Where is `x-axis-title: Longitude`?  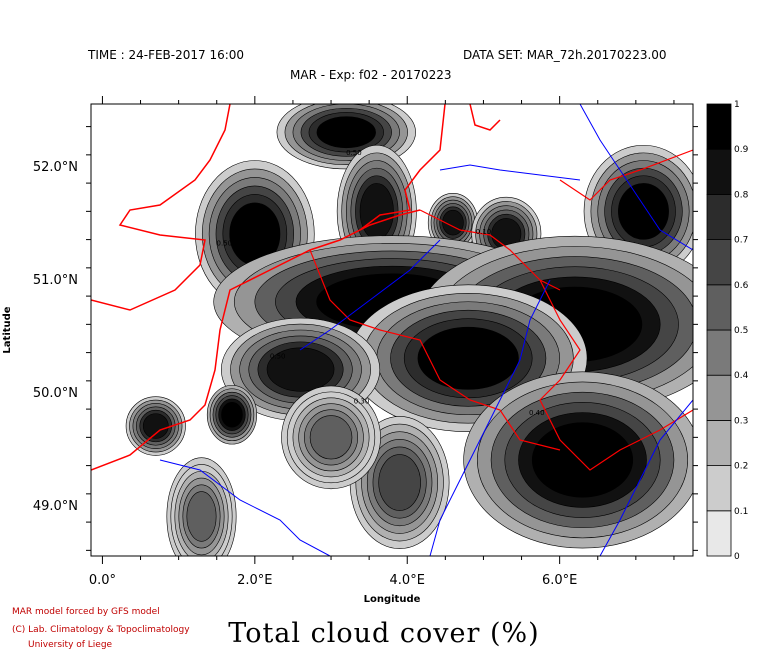 x-axis-title: Longitude is located at coordinates (392, 599).